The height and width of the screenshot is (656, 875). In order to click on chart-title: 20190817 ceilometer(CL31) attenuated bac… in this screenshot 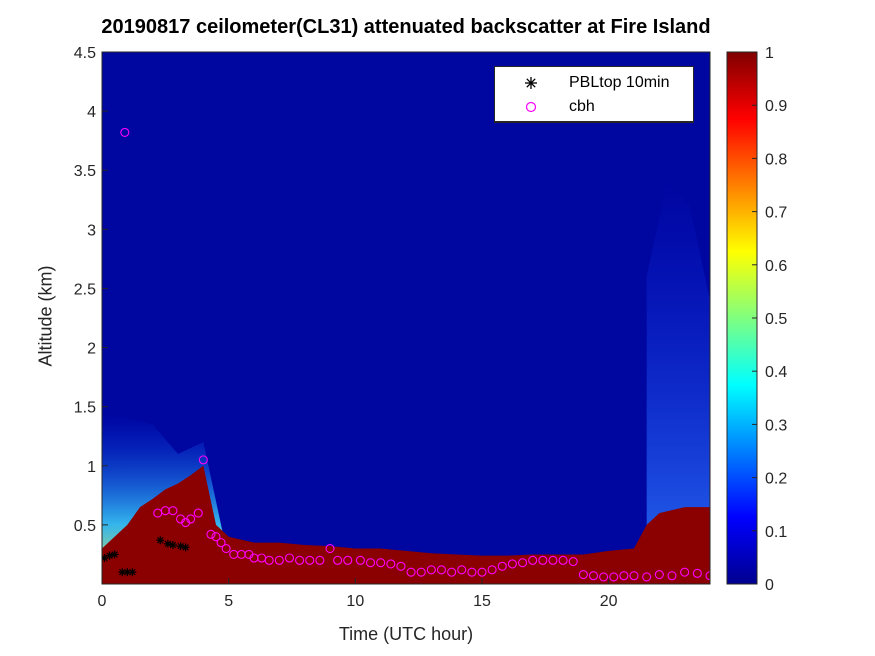, I will do `click(406, 27)`.